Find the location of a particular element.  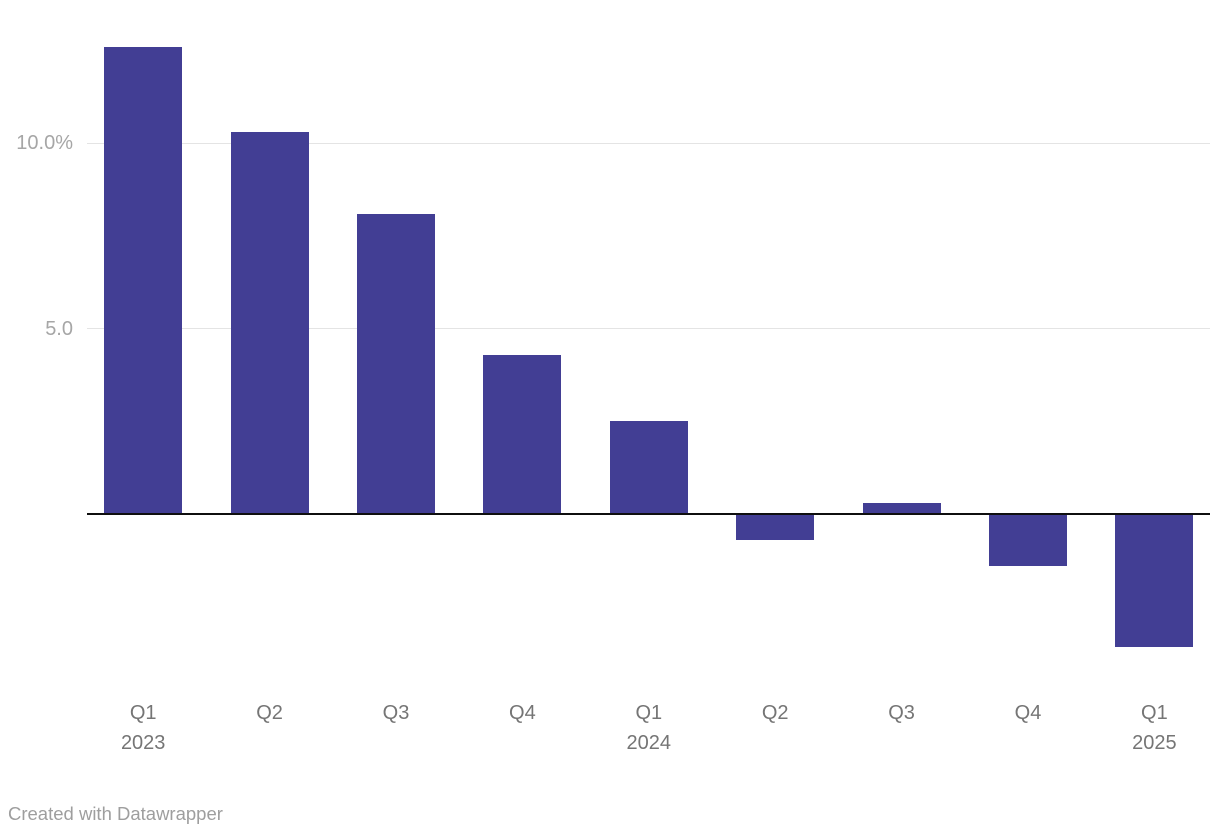

bar-q1-2025 is located at coordinates (1154, 581).